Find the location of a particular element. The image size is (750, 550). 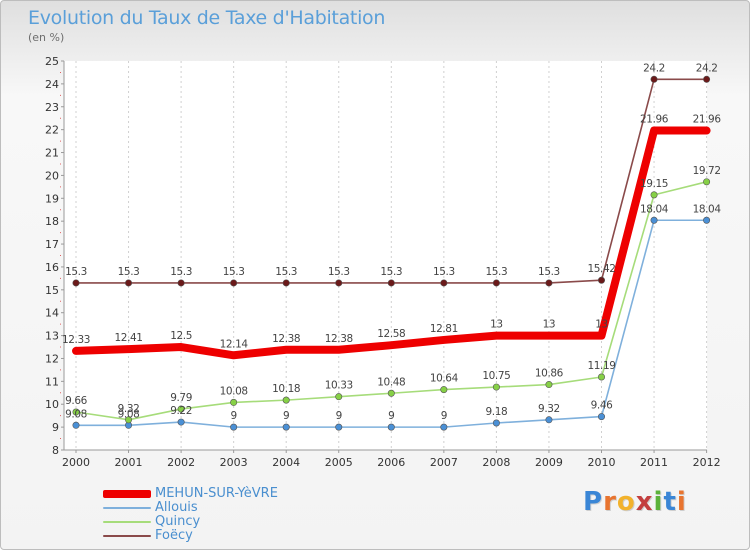

data-point-3-2010 is located at coordinates (601, 280).